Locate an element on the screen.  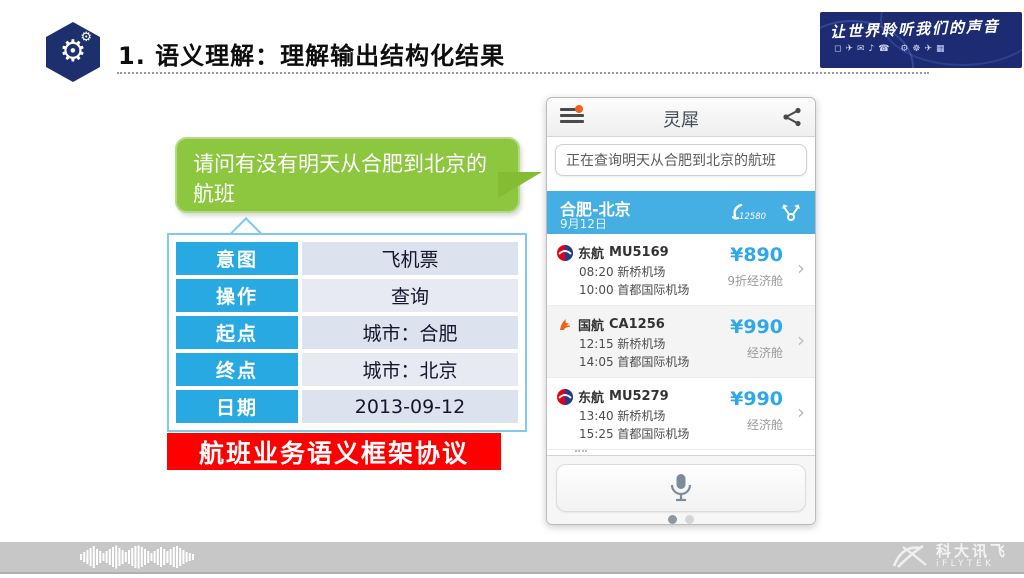
frame-row-value: 飞机票 is located at coordinates (410, 258).